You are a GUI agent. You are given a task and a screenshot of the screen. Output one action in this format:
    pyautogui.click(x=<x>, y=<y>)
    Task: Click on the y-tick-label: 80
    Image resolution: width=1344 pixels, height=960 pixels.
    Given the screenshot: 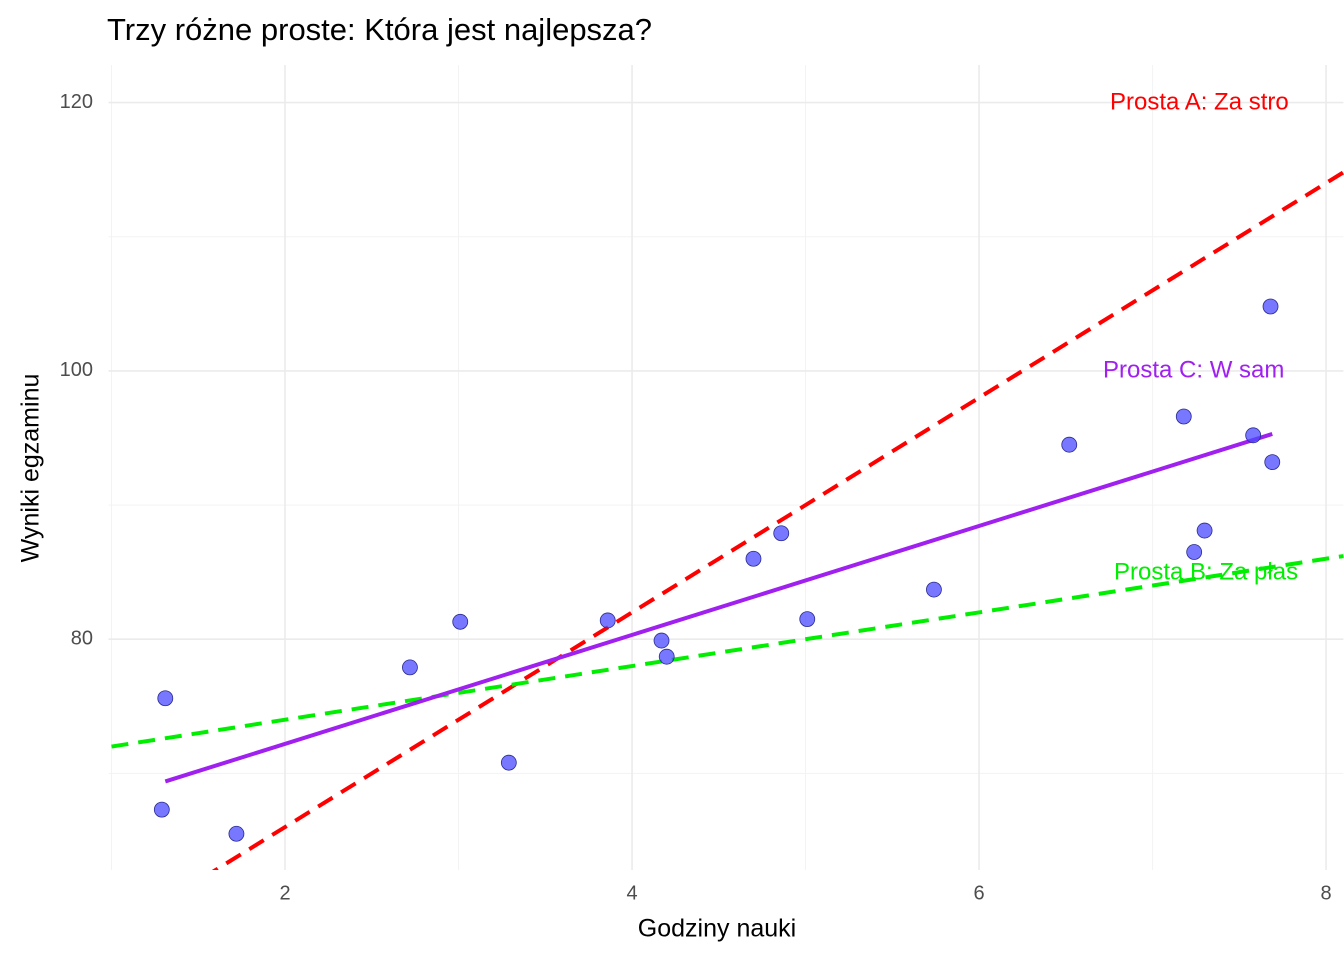 What is the action you would take?
    pyautogui.click(x=82, y=639)
    